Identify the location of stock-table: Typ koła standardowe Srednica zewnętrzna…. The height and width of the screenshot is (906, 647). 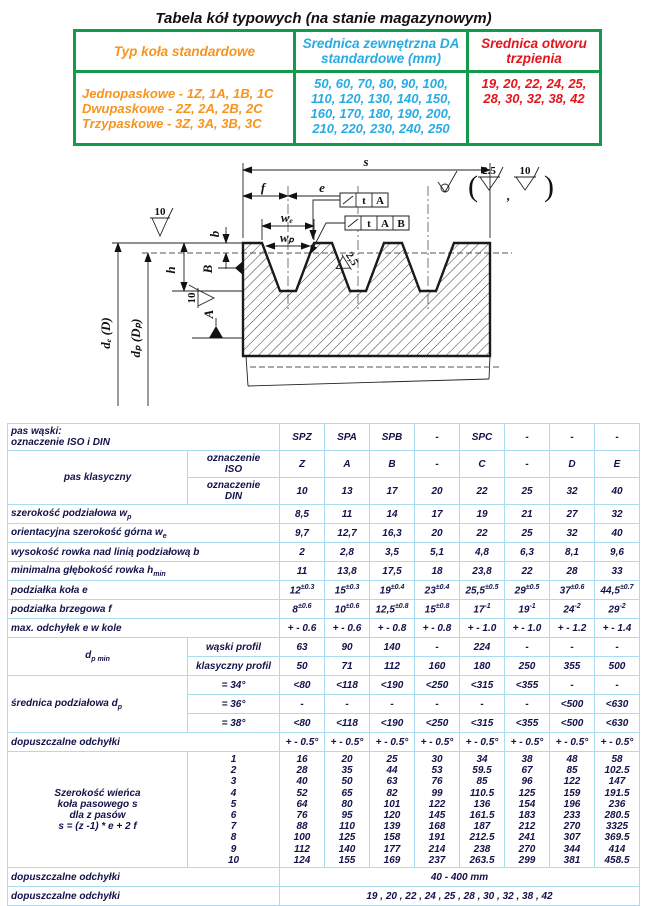
(337, 87).